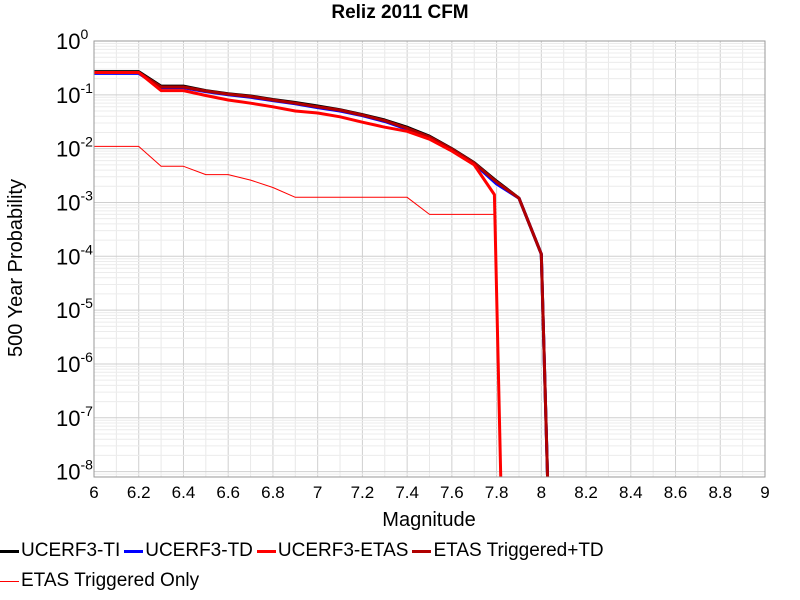 Image resolution: width=800 pixels, height=600 pixels. I want to click on x-tick-label: 6.8, so click(273, 492).